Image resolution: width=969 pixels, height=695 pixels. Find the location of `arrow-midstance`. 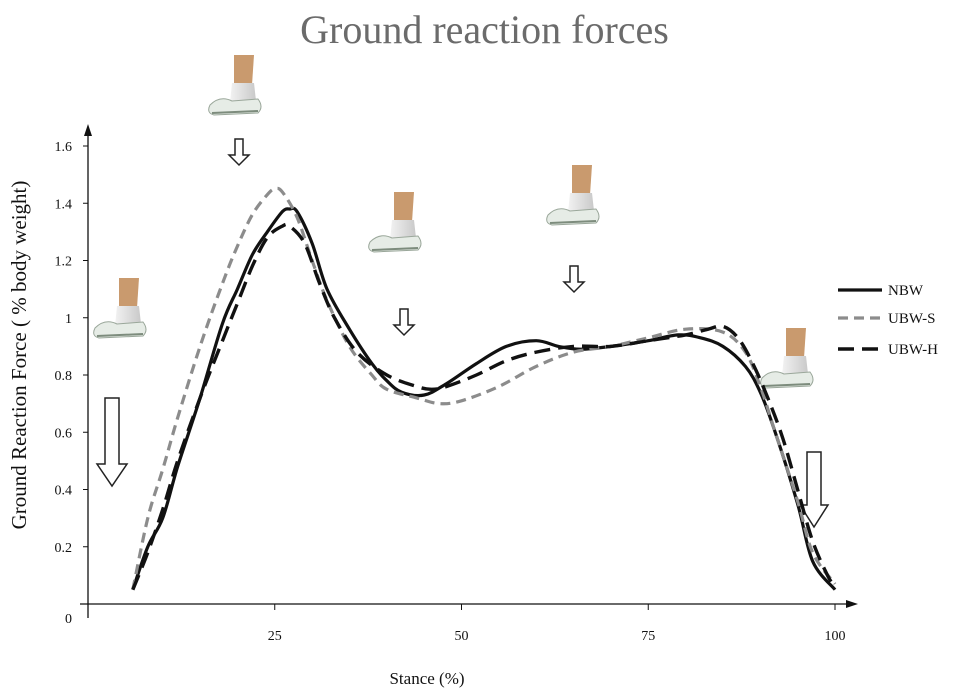

arrow-midstance is located at coordinates (404, 322).